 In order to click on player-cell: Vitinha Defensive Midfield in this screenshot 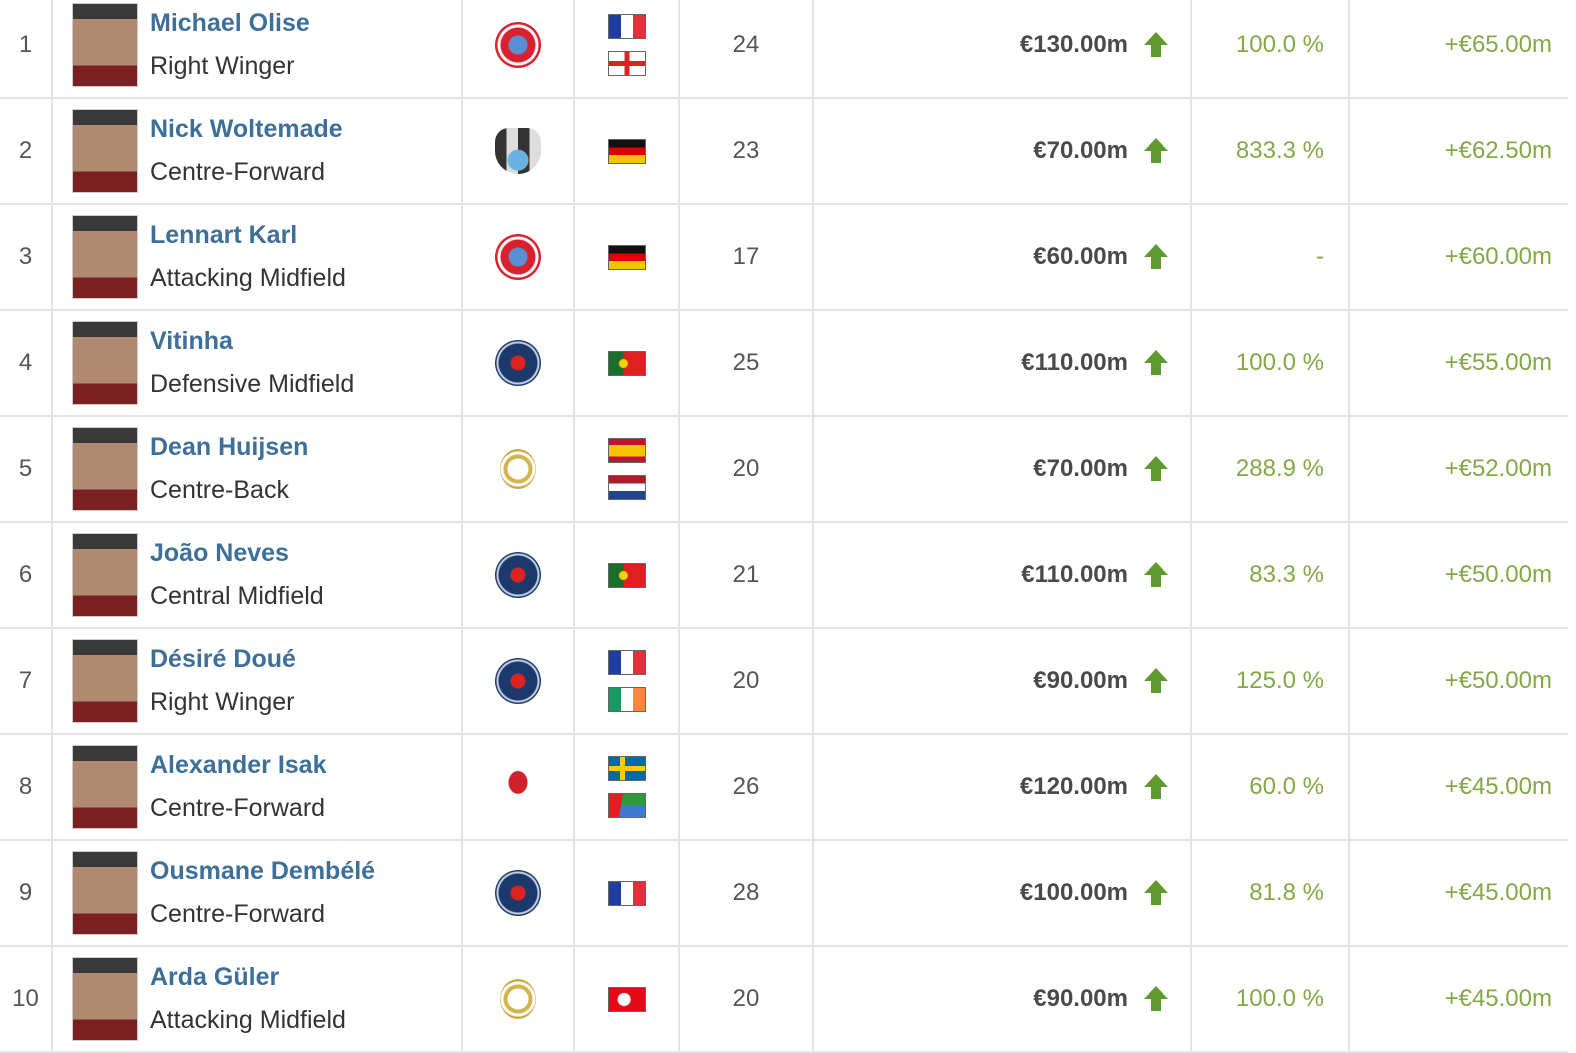, I will do `click(258, 363)`.